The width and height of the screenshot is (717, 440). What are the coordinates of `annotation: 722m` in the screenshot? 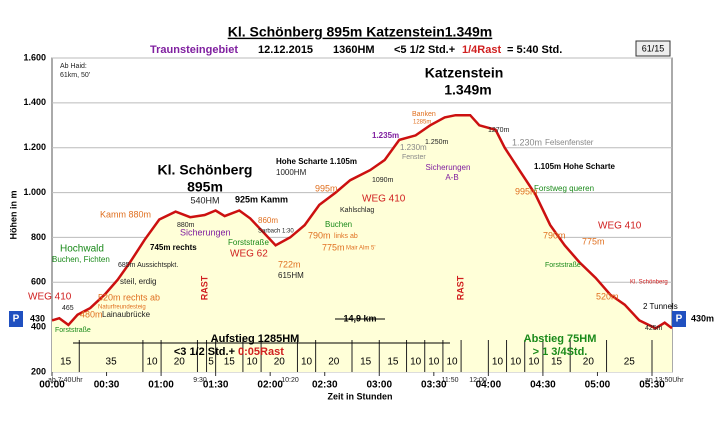 It's located at (289, 264).